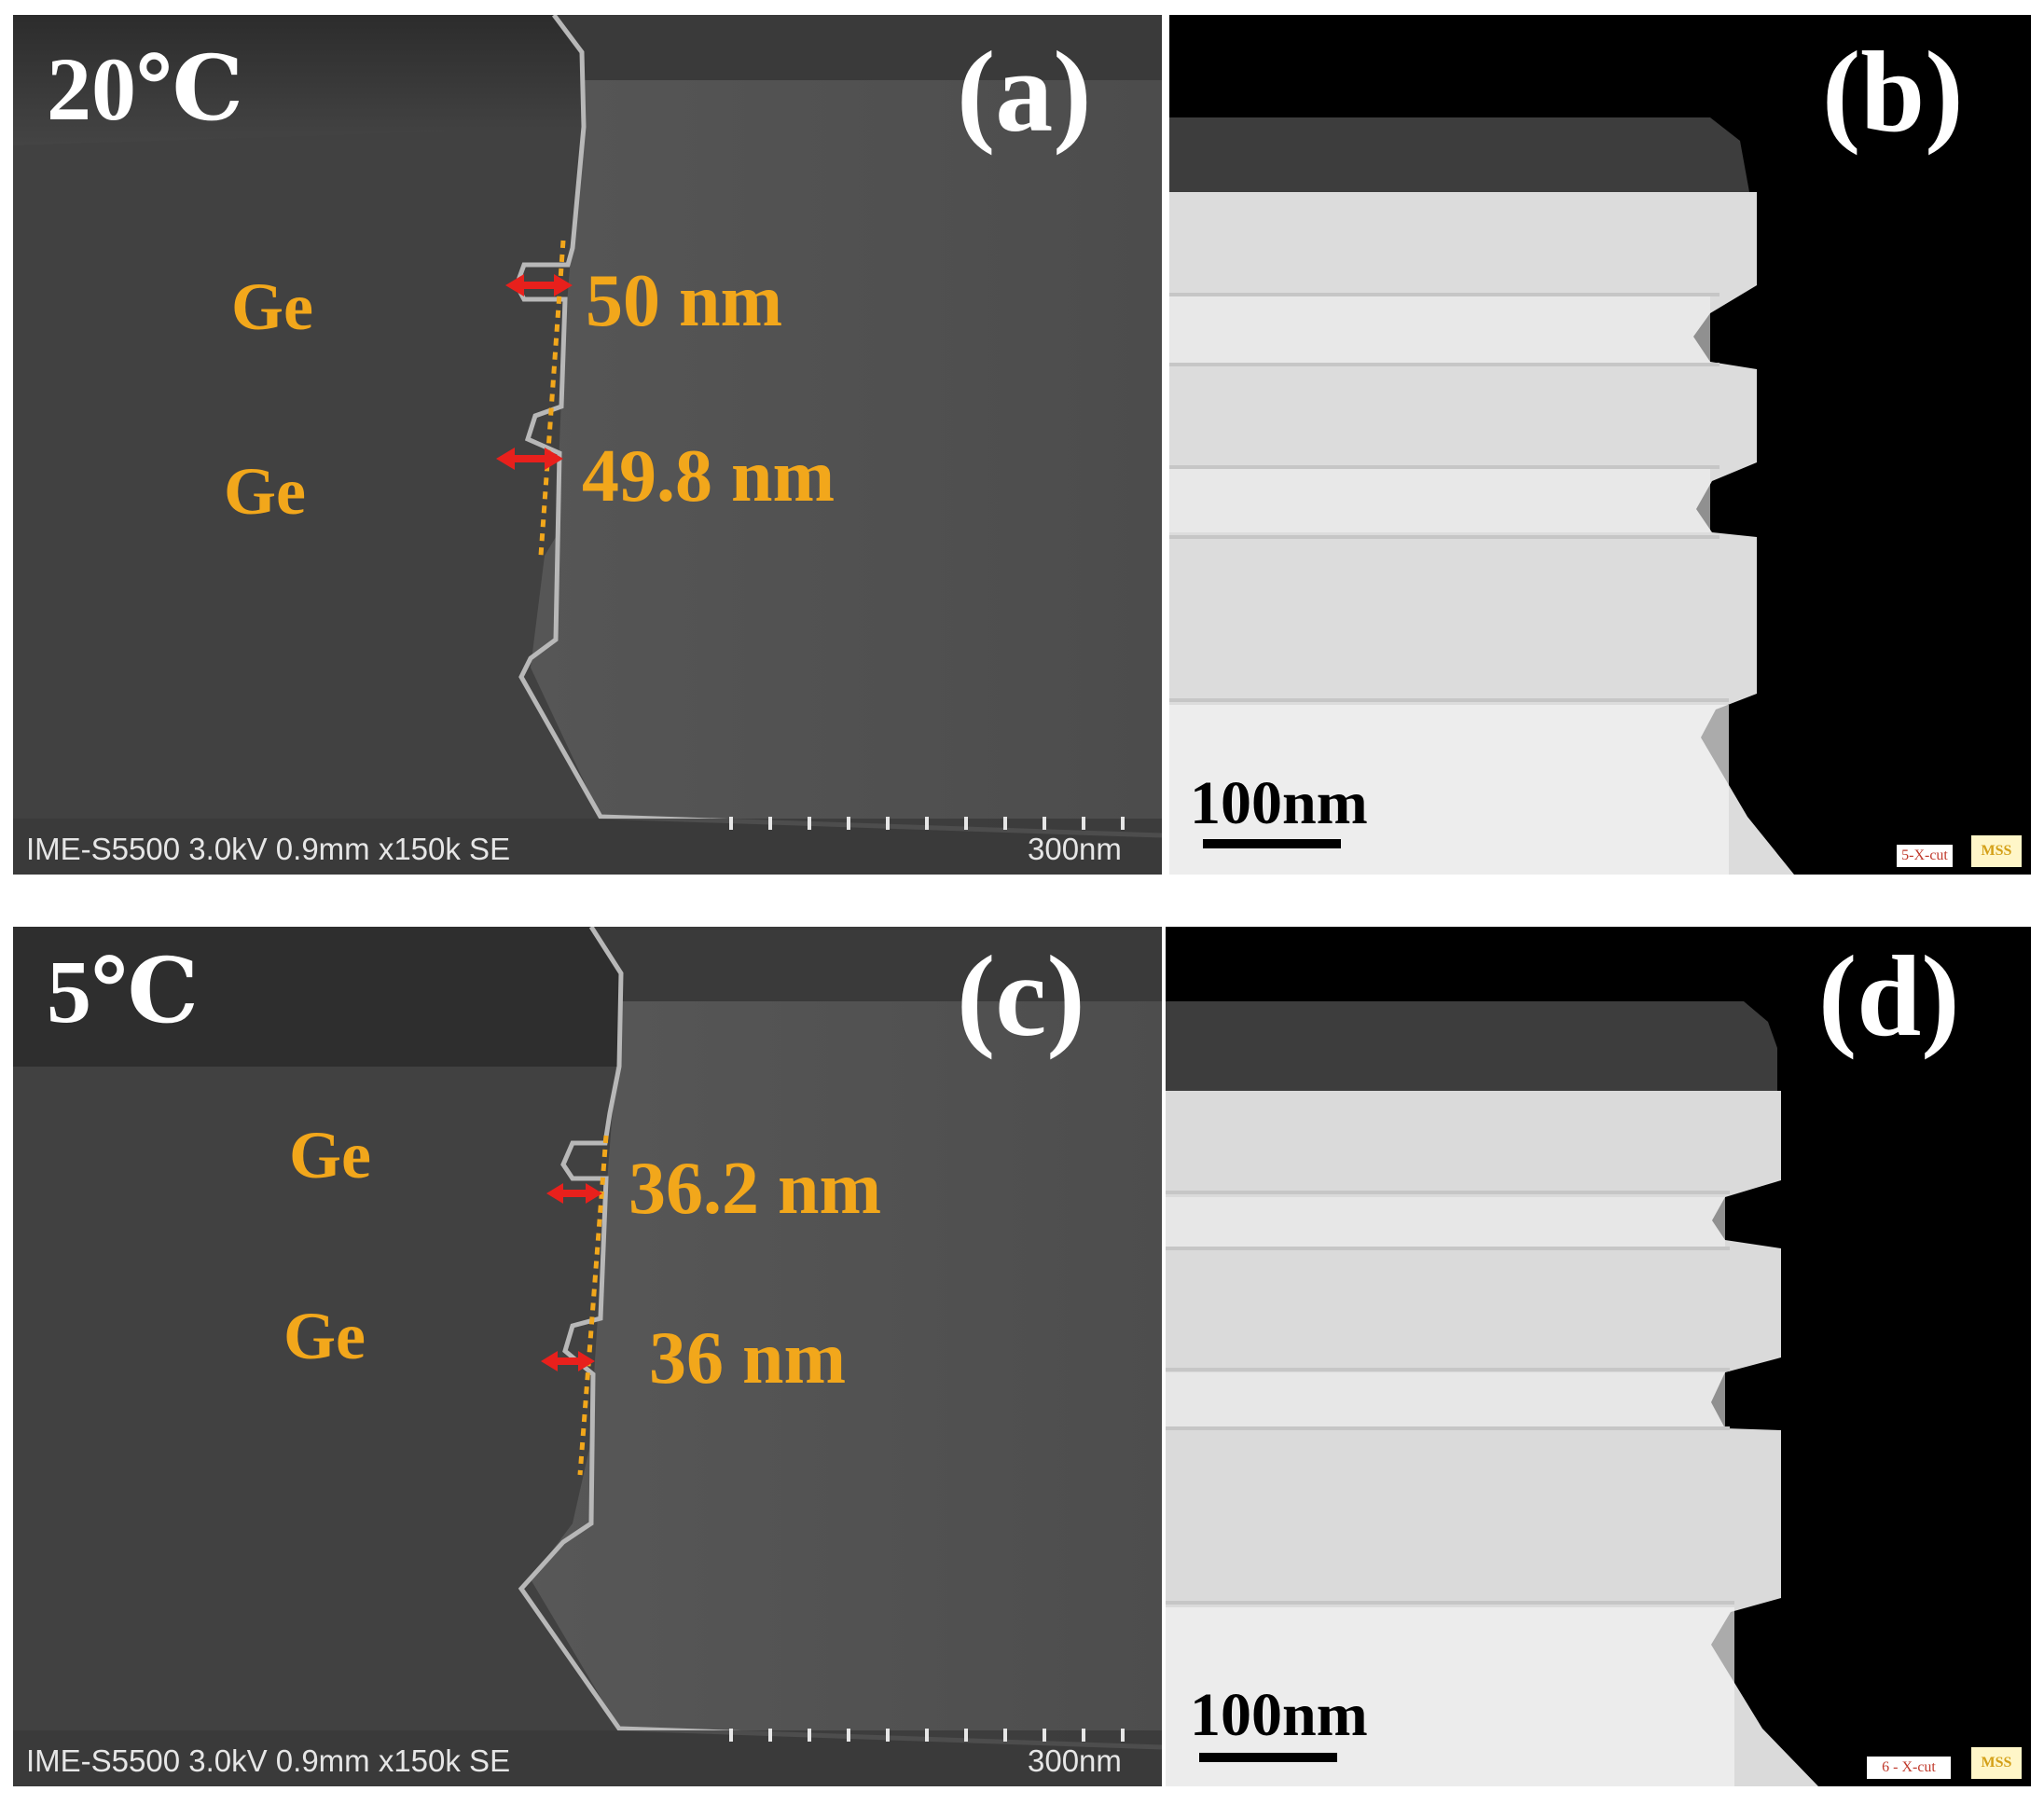 This screenshot has height=1805, width=2044. I want to click on logo-d: MSS, so click(1996, 1763).